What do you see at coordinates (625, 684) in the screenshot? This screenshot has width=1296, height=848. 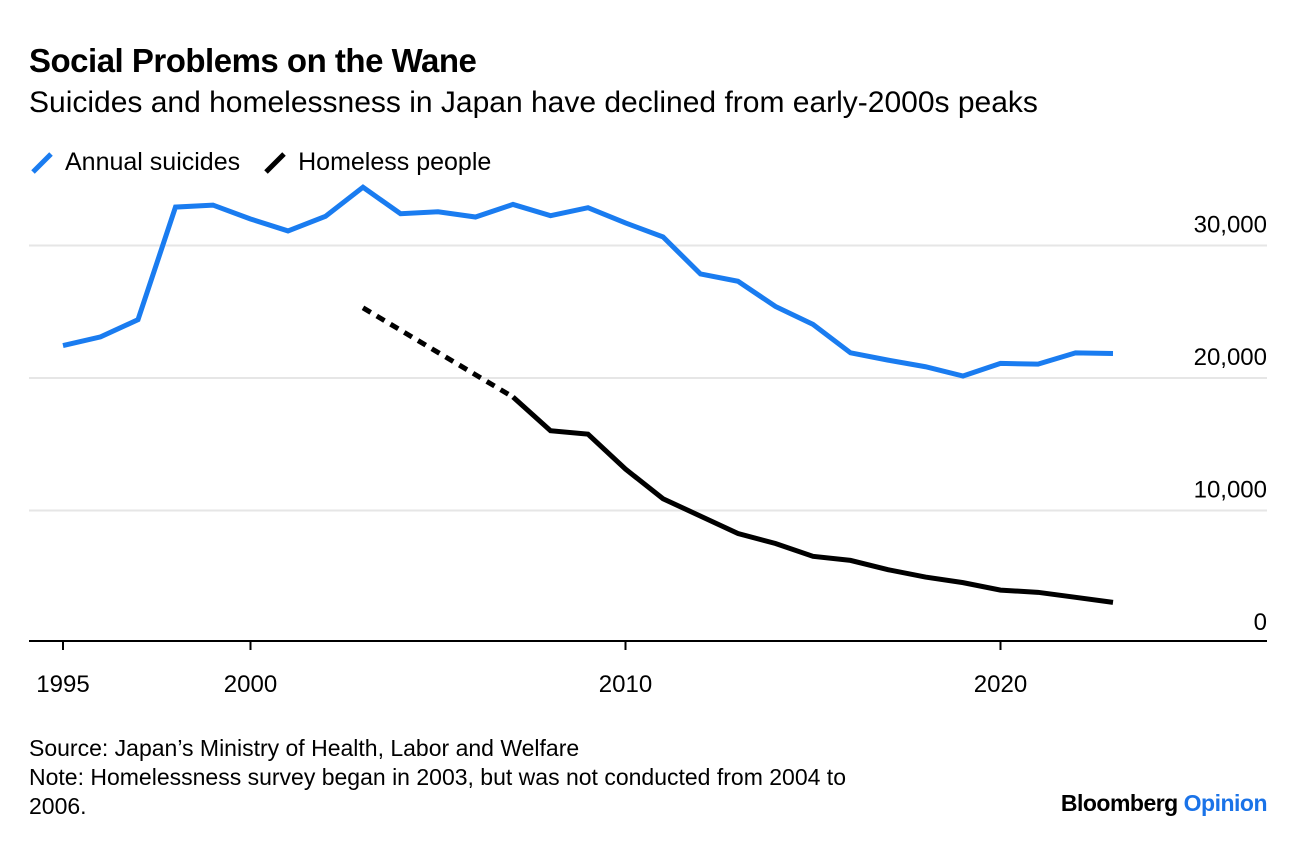 I see `x-tick-label: 2010` at bounding box center [625, 684].